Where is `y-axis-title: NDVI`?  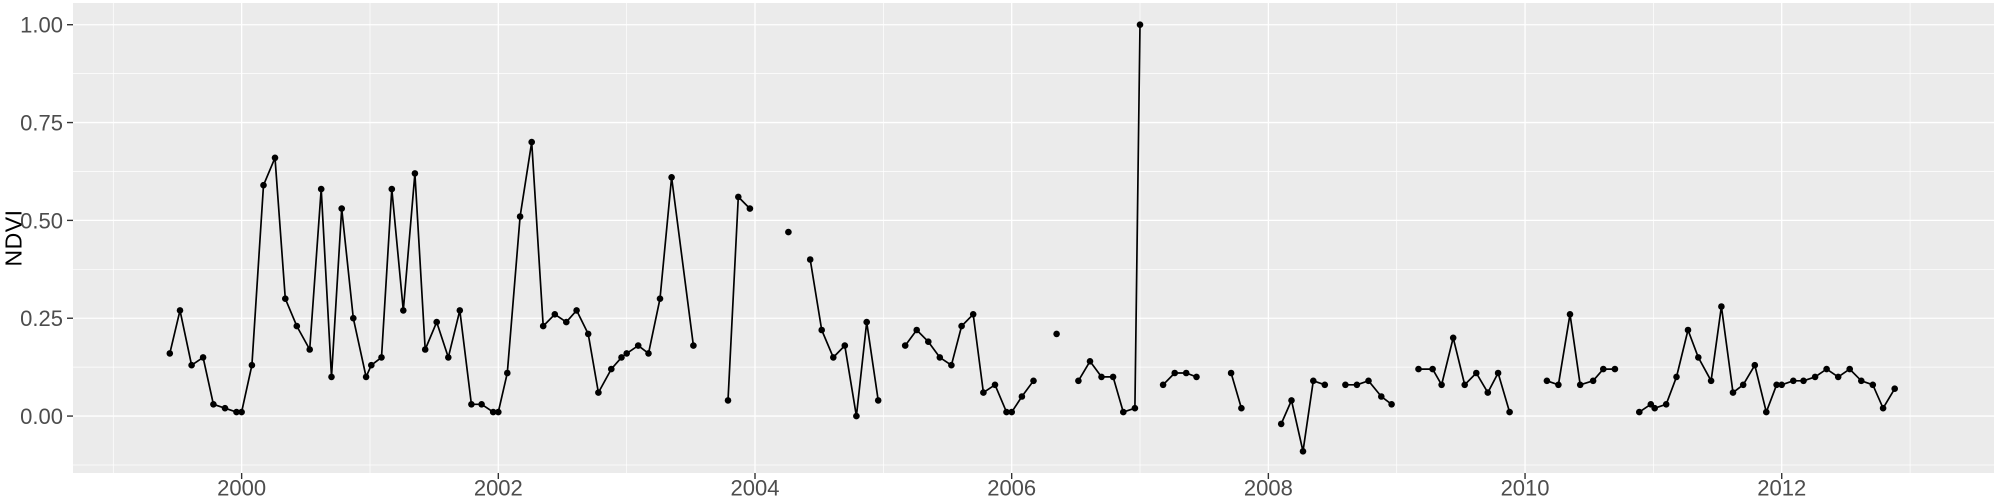
y-axis-title: NDVI is located at coordinates (13, 238).